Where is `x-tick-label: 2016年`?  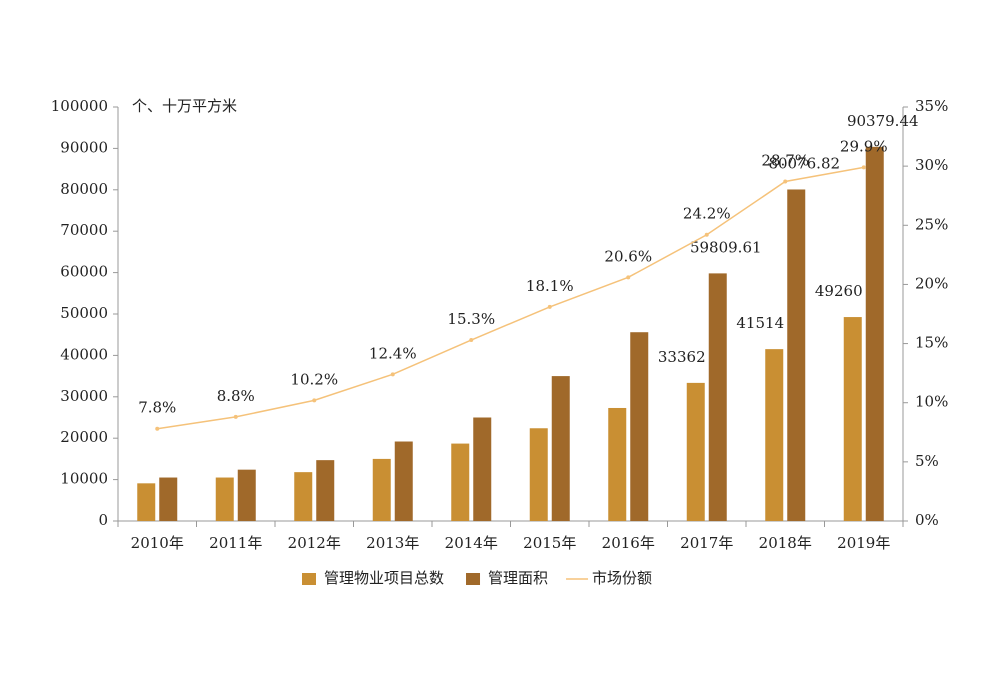
x-tick-label: 2016年 is located at coordinates (628, 543).